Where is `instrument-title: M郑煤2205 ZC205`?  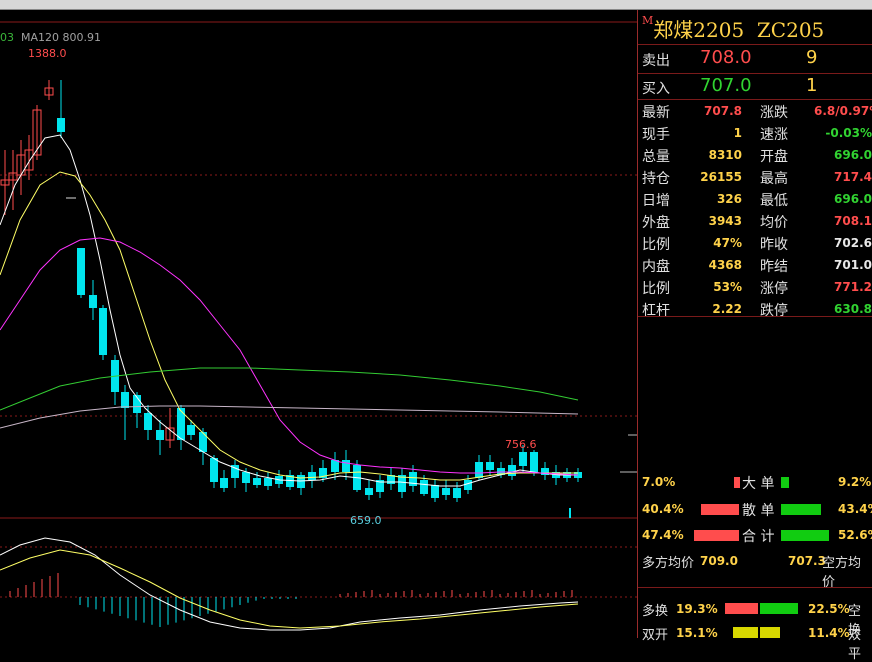
instrument-title: M郑煤2205 ZC205 is located at coordinates (733, 28).